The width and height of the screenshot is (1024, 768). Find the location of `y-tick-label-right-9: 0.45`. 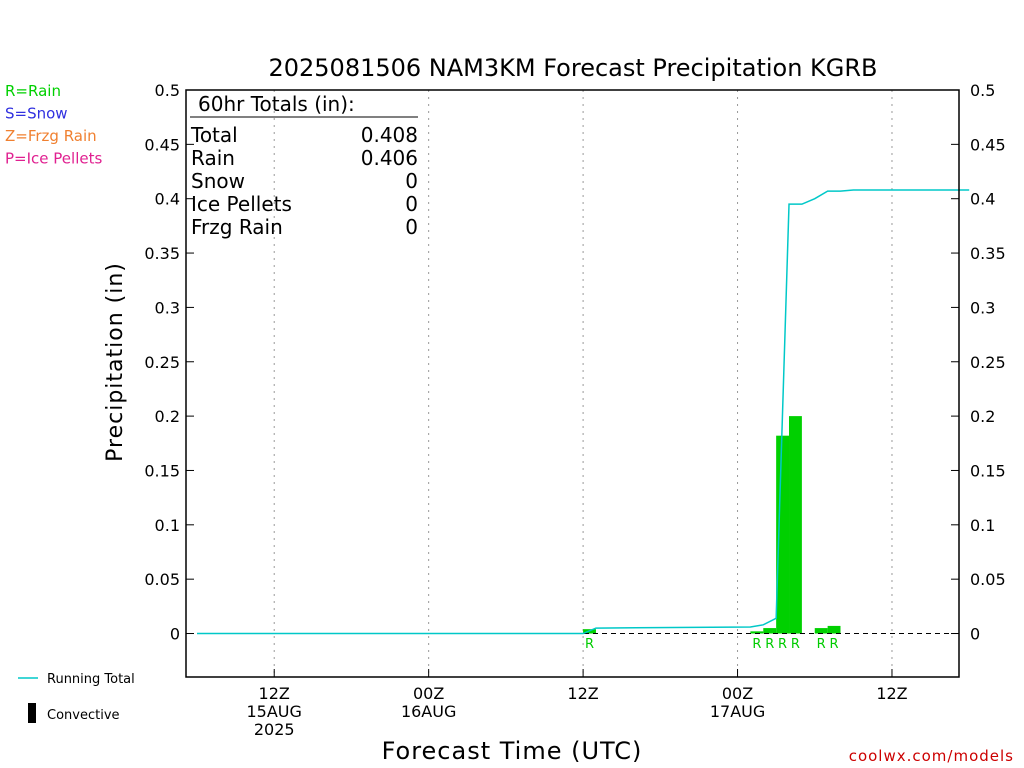

y-tick-label-right-9: 0.45 is located at coordinates (988, 144).